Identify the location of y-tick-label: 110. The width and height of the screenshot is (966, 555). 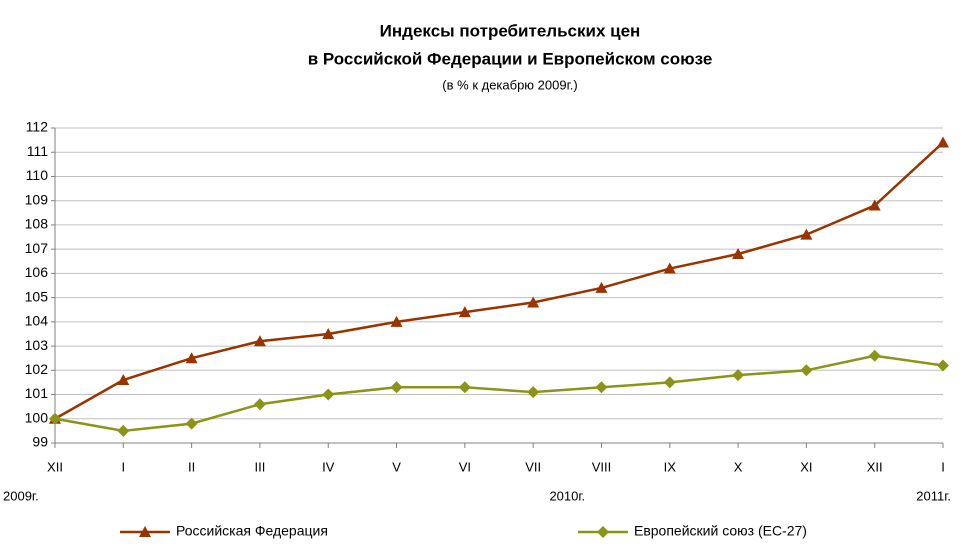
(37, 175).